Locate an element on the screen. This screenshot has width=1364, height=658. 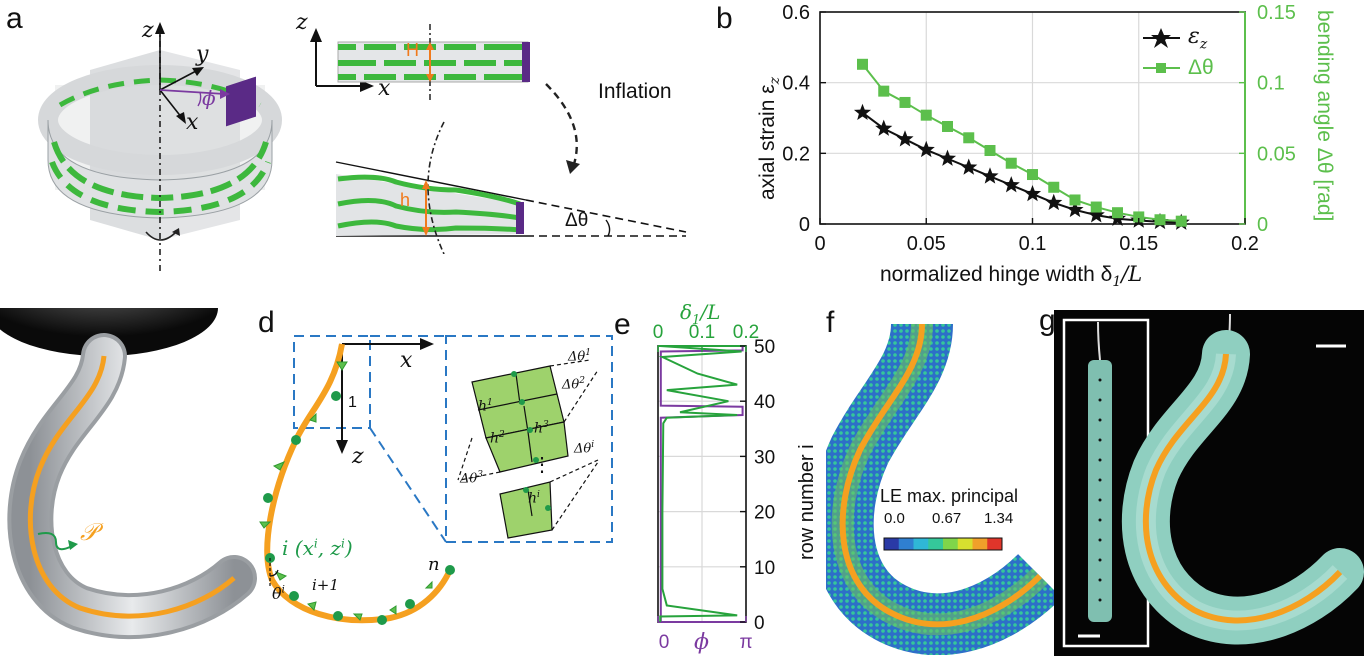
path-P-label: 𝒫 is located at coordinates (89, 532).